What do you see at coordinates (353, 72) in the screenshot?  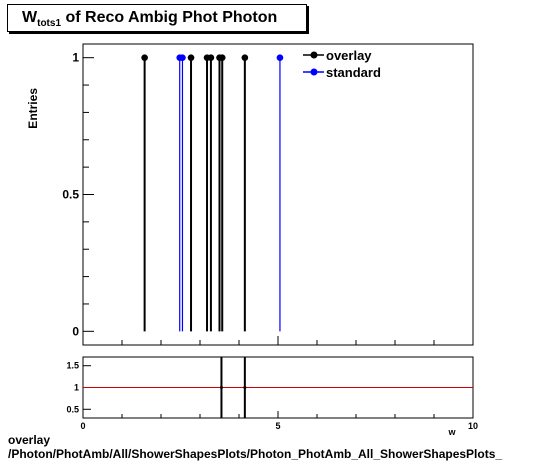 I see `standard-legend-label: standard` at bounding box center [353, 72].